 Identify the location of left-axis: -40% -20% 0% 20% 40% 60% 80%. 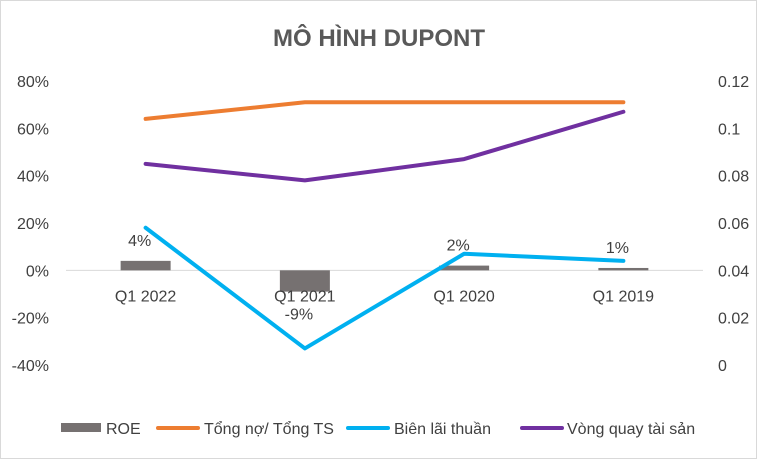
(30, 224).